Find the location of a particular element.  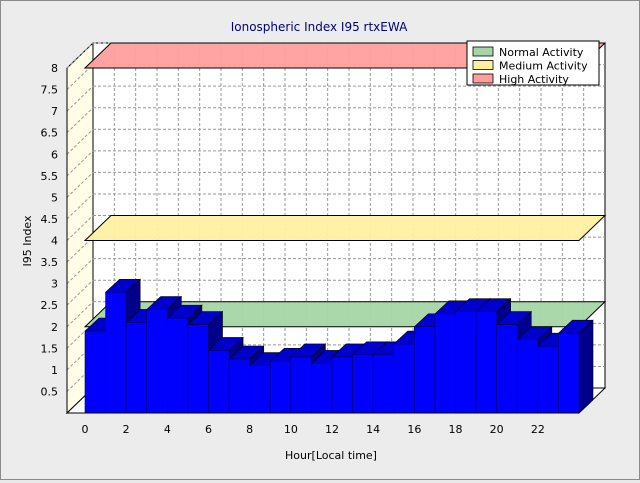

y-tick-label: 6 is located at coordinates (54, 154).